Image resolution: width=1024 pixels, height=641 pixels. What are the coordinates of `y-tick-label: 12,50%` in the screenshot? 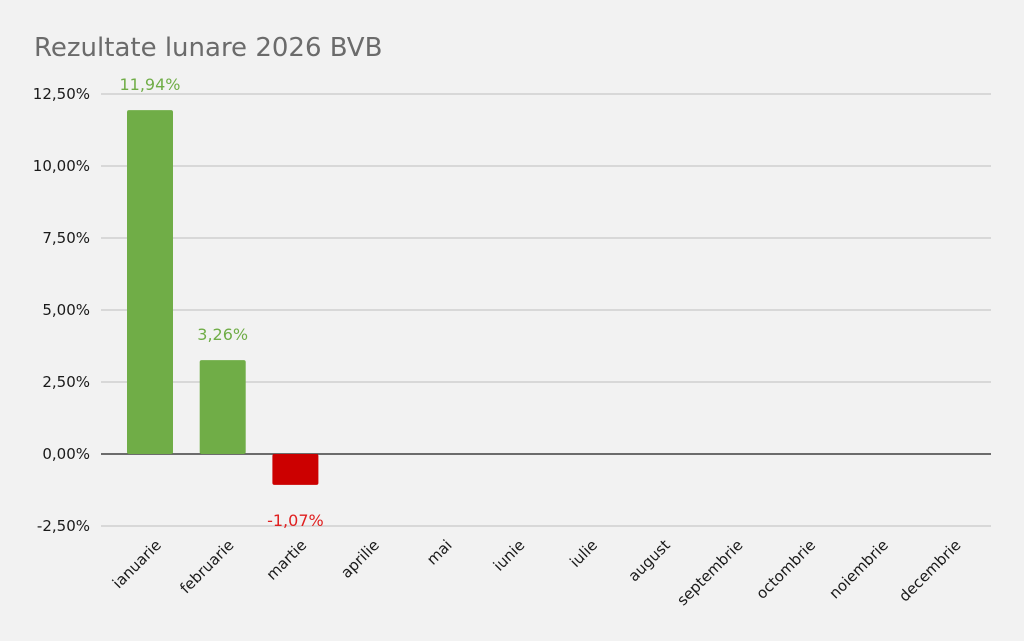 It's located at (61, 94).